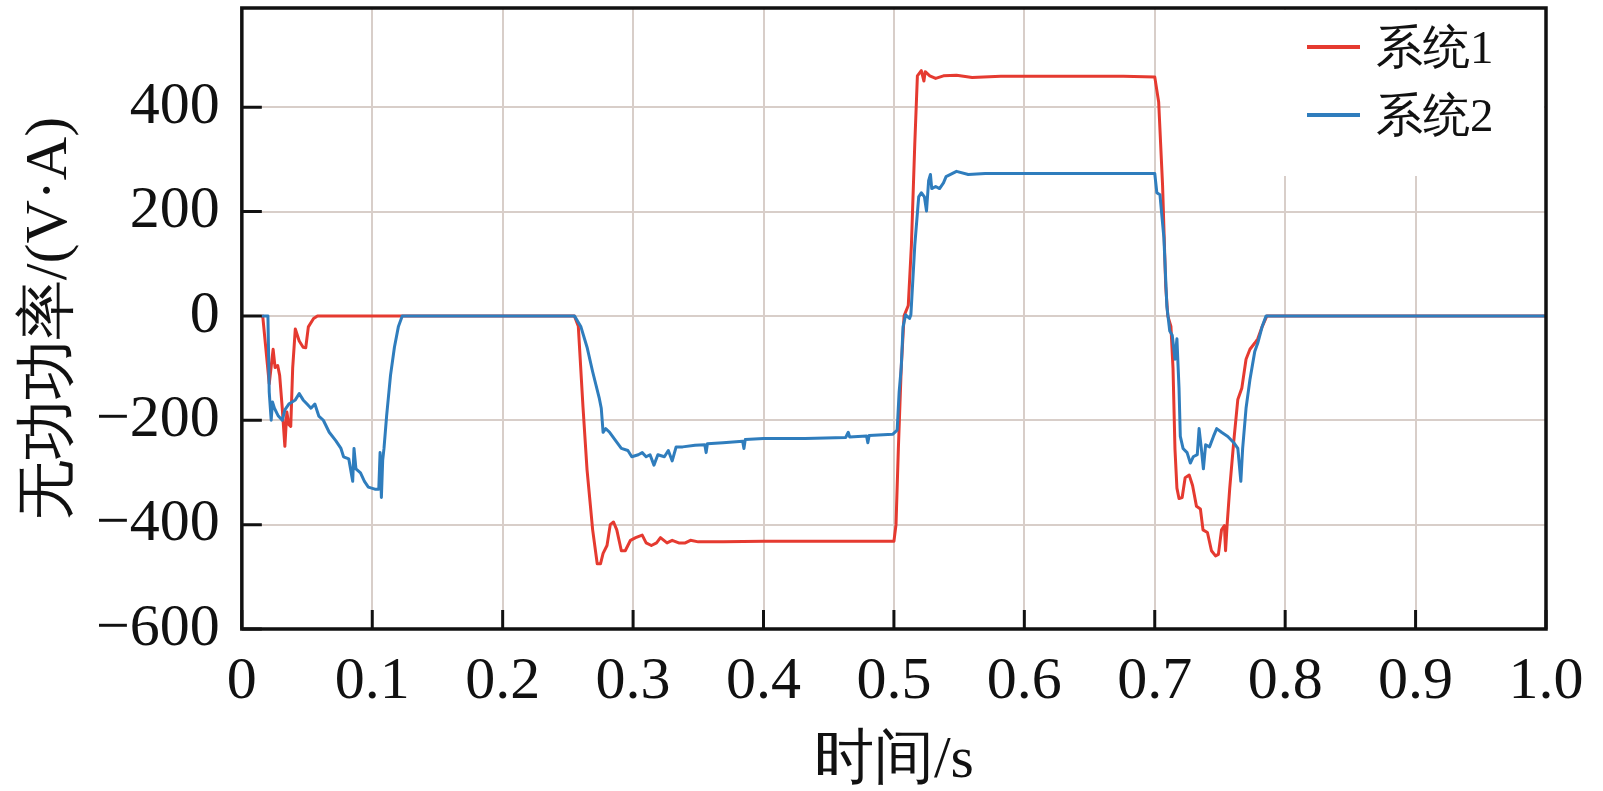 This screenshot has height=791, width=1603. I want to click on y-tick-label: 200, so click(174, 207).